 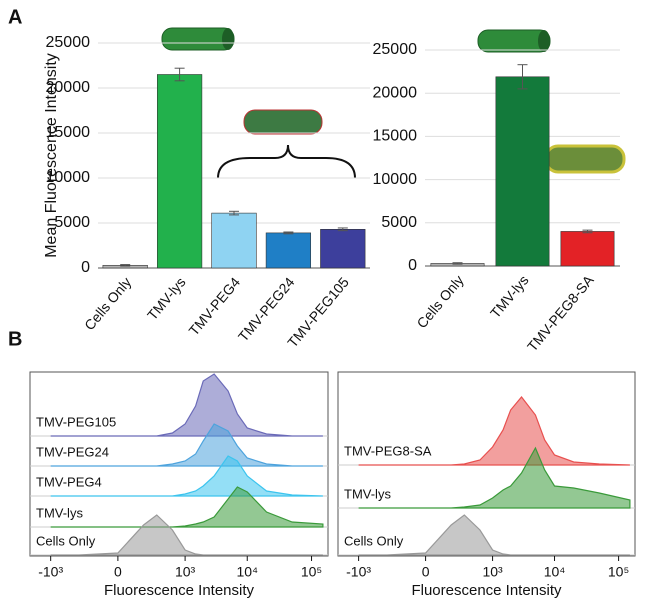 I want to click on series-label: TMV-PEG24, so click(x=72, y=451).